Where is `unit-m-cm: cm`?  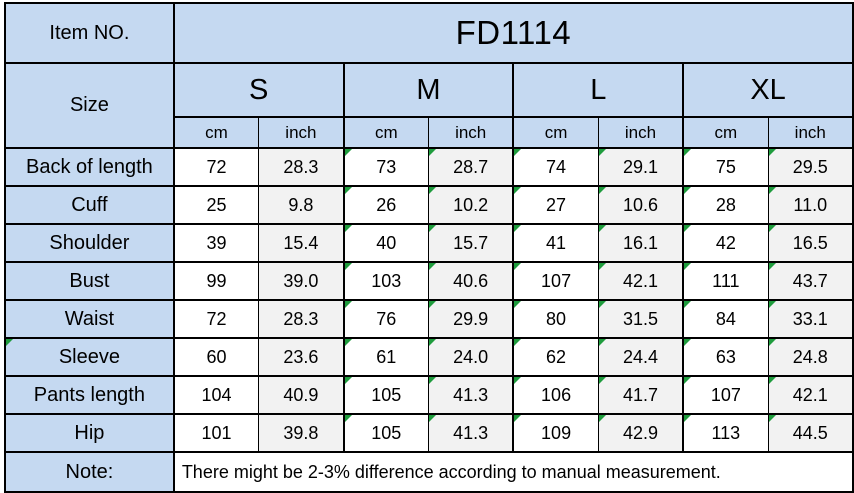 unit-m-cm: cm is located at coordinates (385, 132).